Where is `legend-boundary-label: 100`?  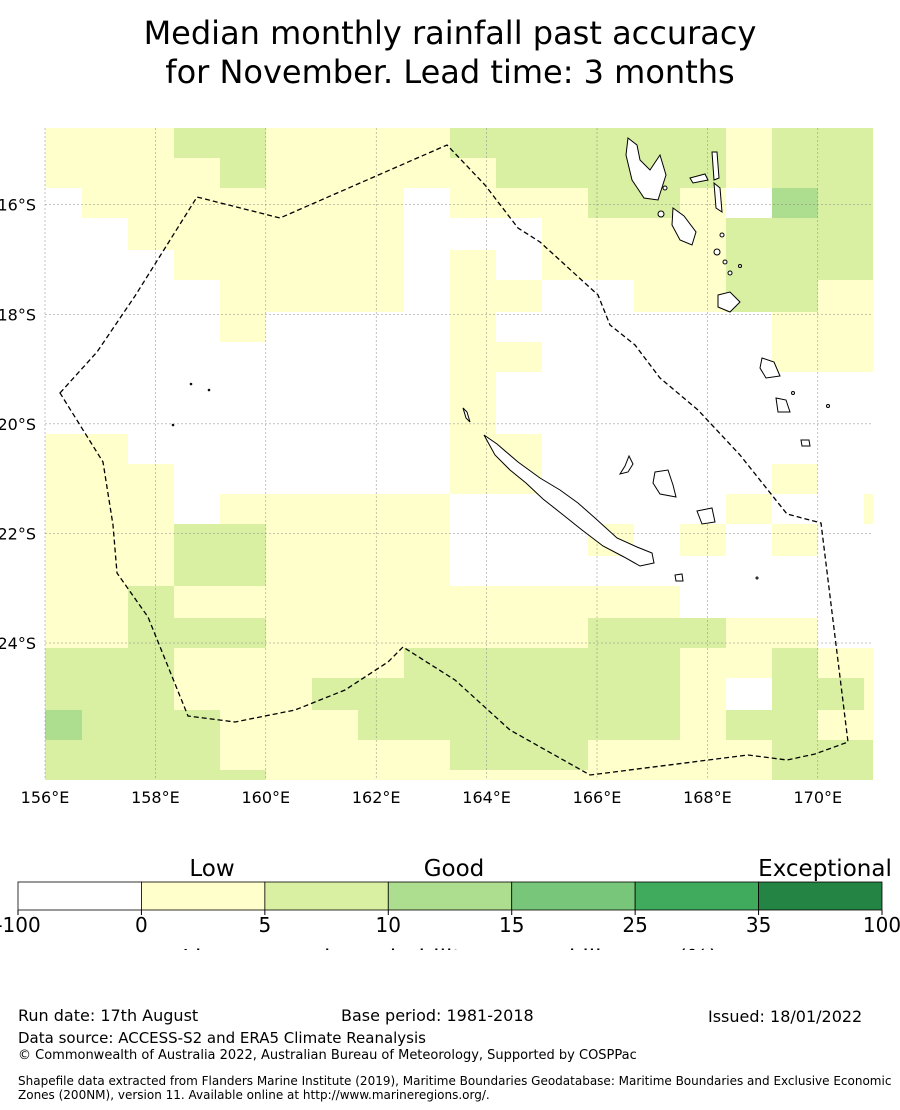
legend-boundary-label: 100 is located at coordinates (881, 925).